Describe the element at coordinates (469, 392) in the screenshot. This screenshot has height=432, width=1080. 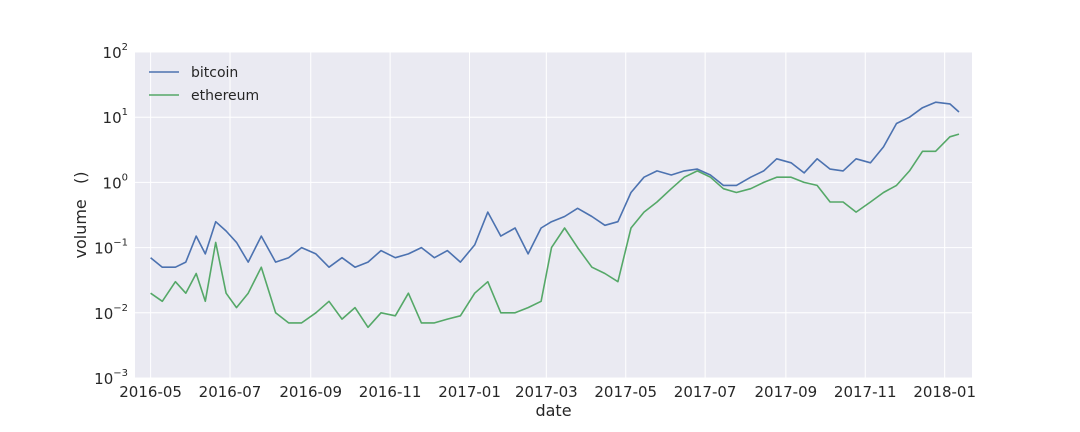
I see `x-tick-label: 2017-01` at that location.